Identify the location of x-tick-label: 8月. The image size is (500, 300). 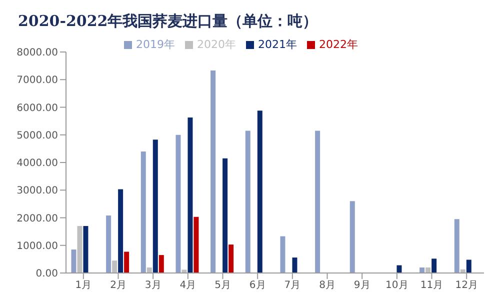
(327, 286).